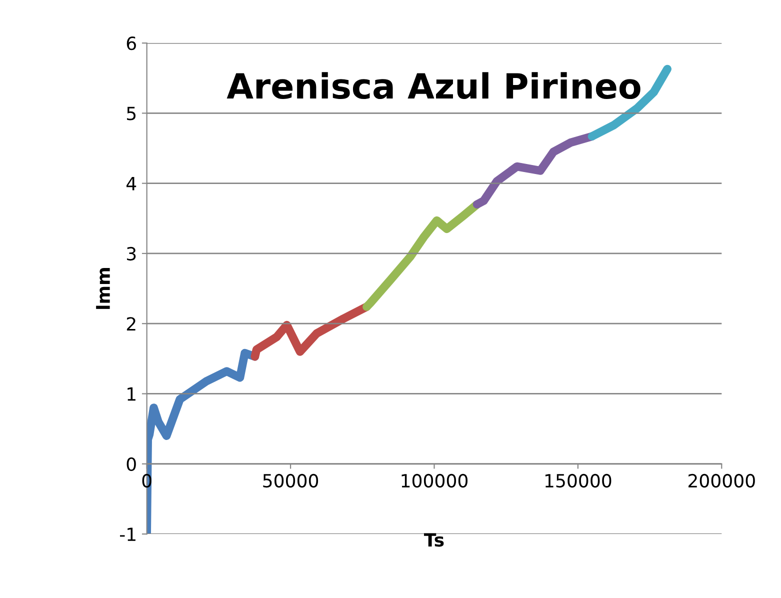  I want to click on y-tick-label: 2, so click(131, 323).